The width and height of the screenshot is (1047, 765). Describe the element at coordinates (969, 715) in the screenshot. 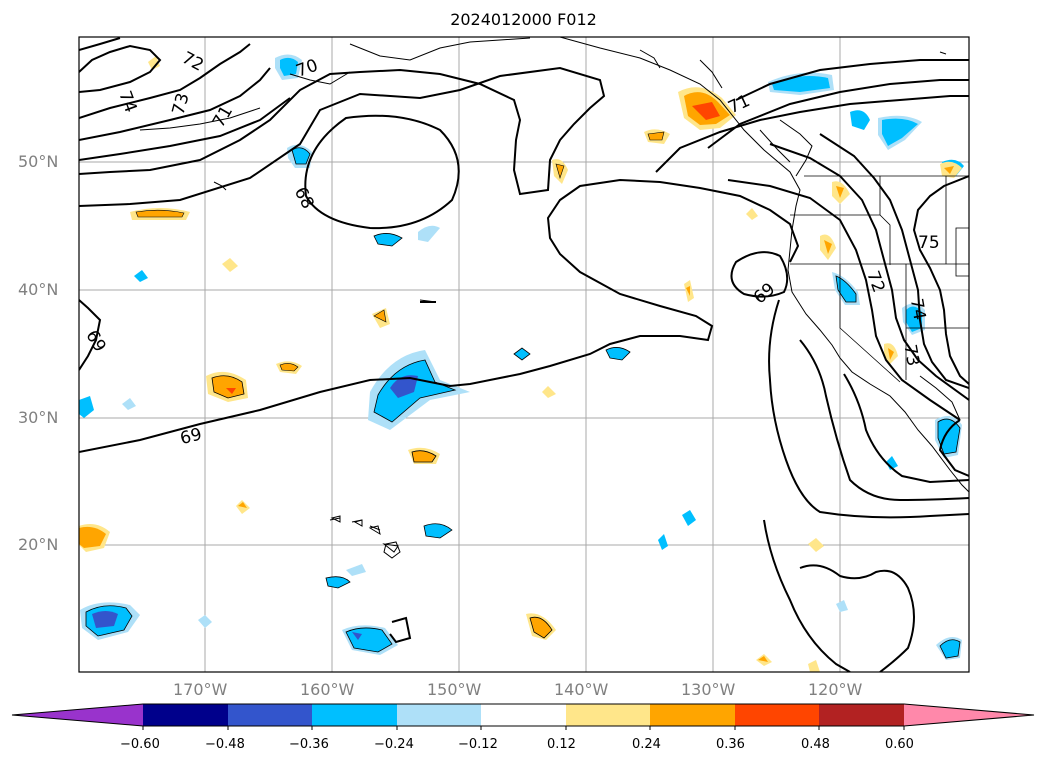

I see `colorbar-extend-high` at that location.